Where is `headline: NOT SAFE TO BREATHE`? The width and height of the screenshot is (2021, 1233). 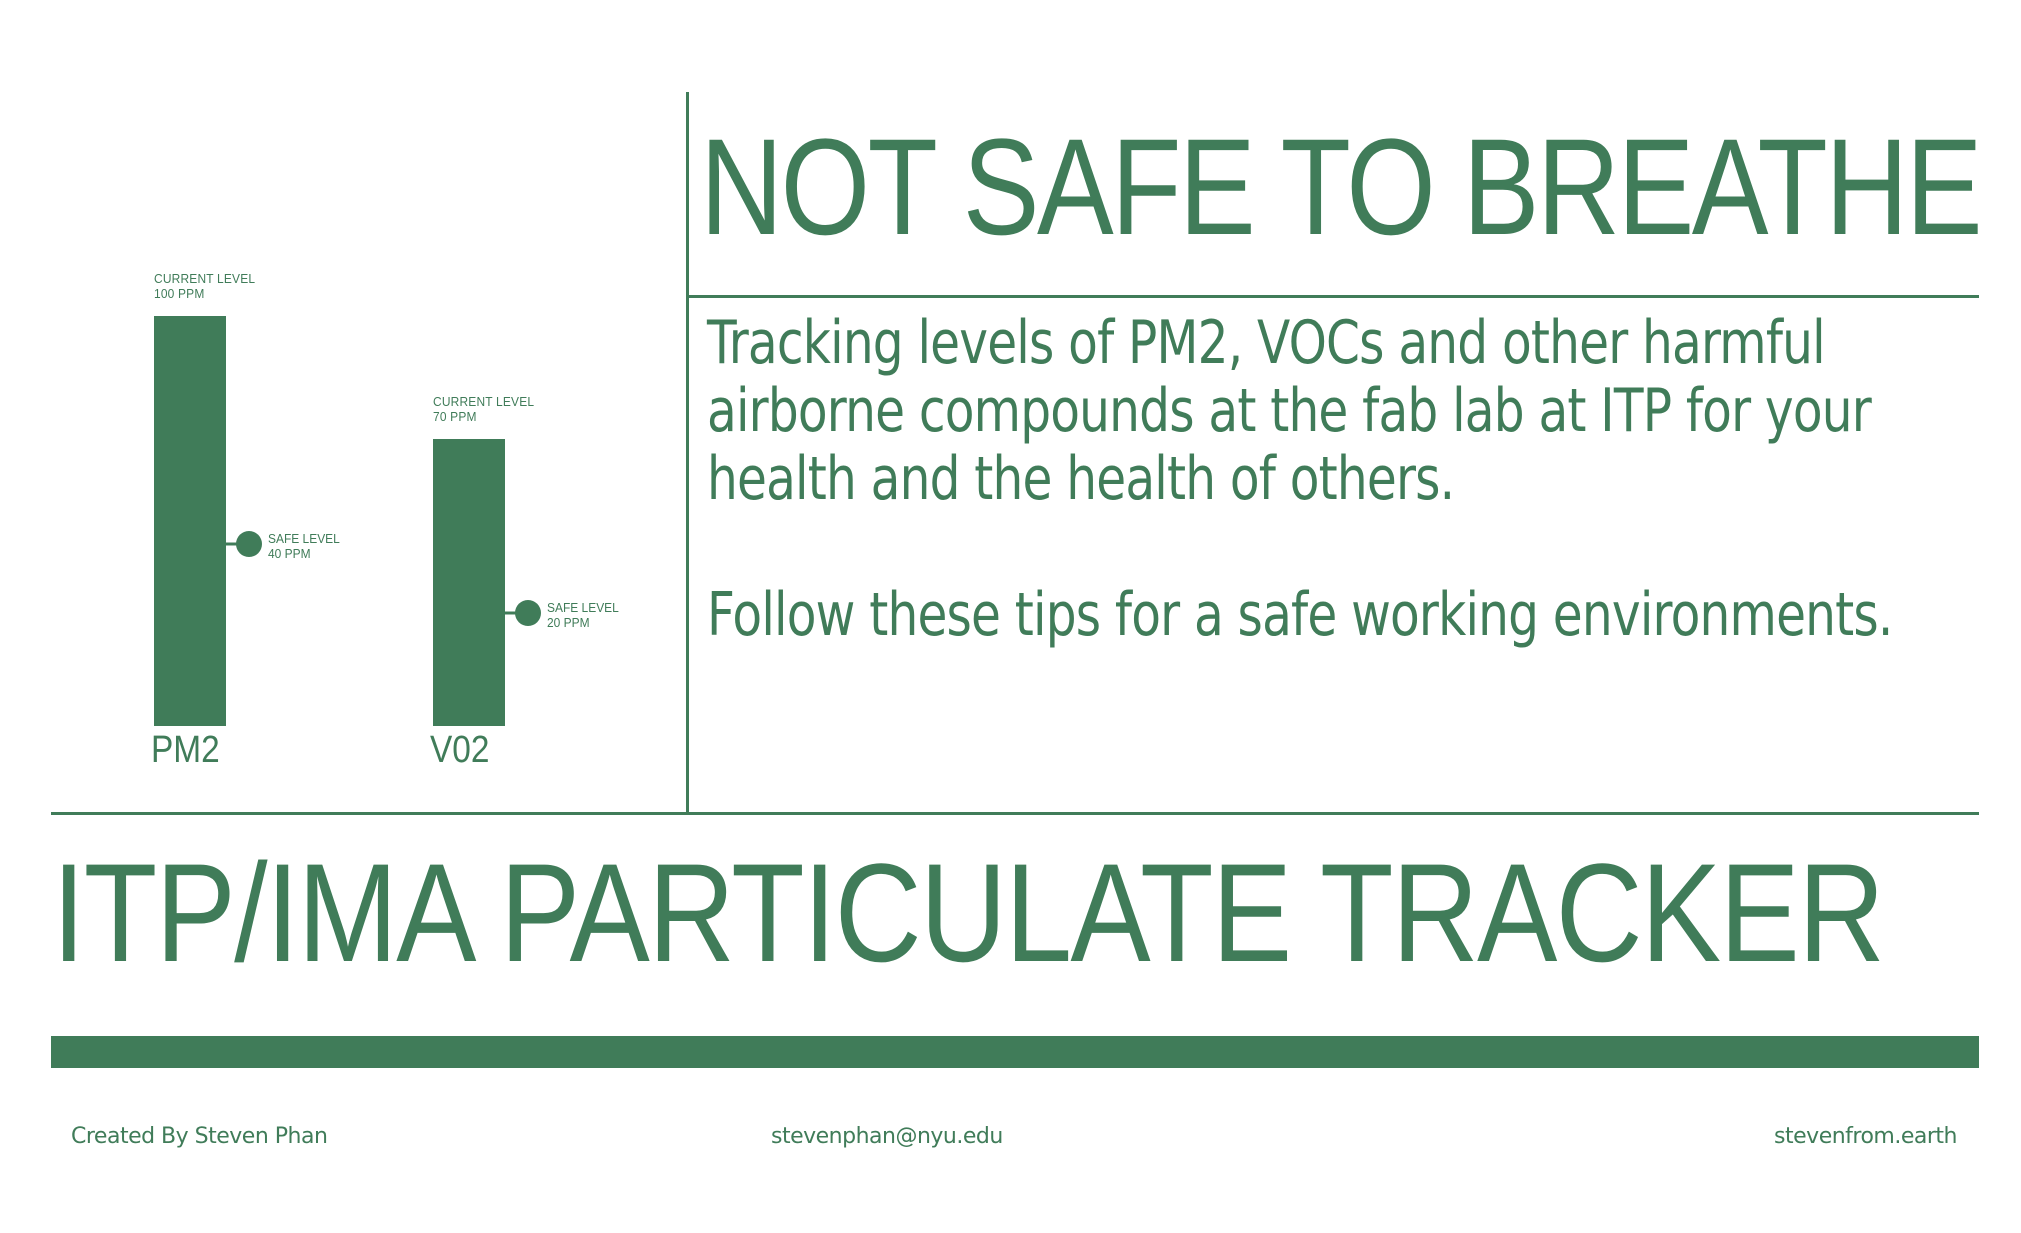 headline: NOT SAFE TO BREATHE is located at coordinates (1341, 187).